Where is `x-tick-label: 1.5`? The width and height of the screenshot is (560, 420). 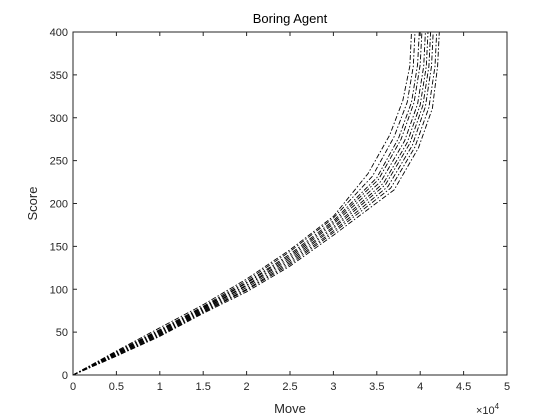
x-tick-label: 1.5 is located at coordinates (203, 387).